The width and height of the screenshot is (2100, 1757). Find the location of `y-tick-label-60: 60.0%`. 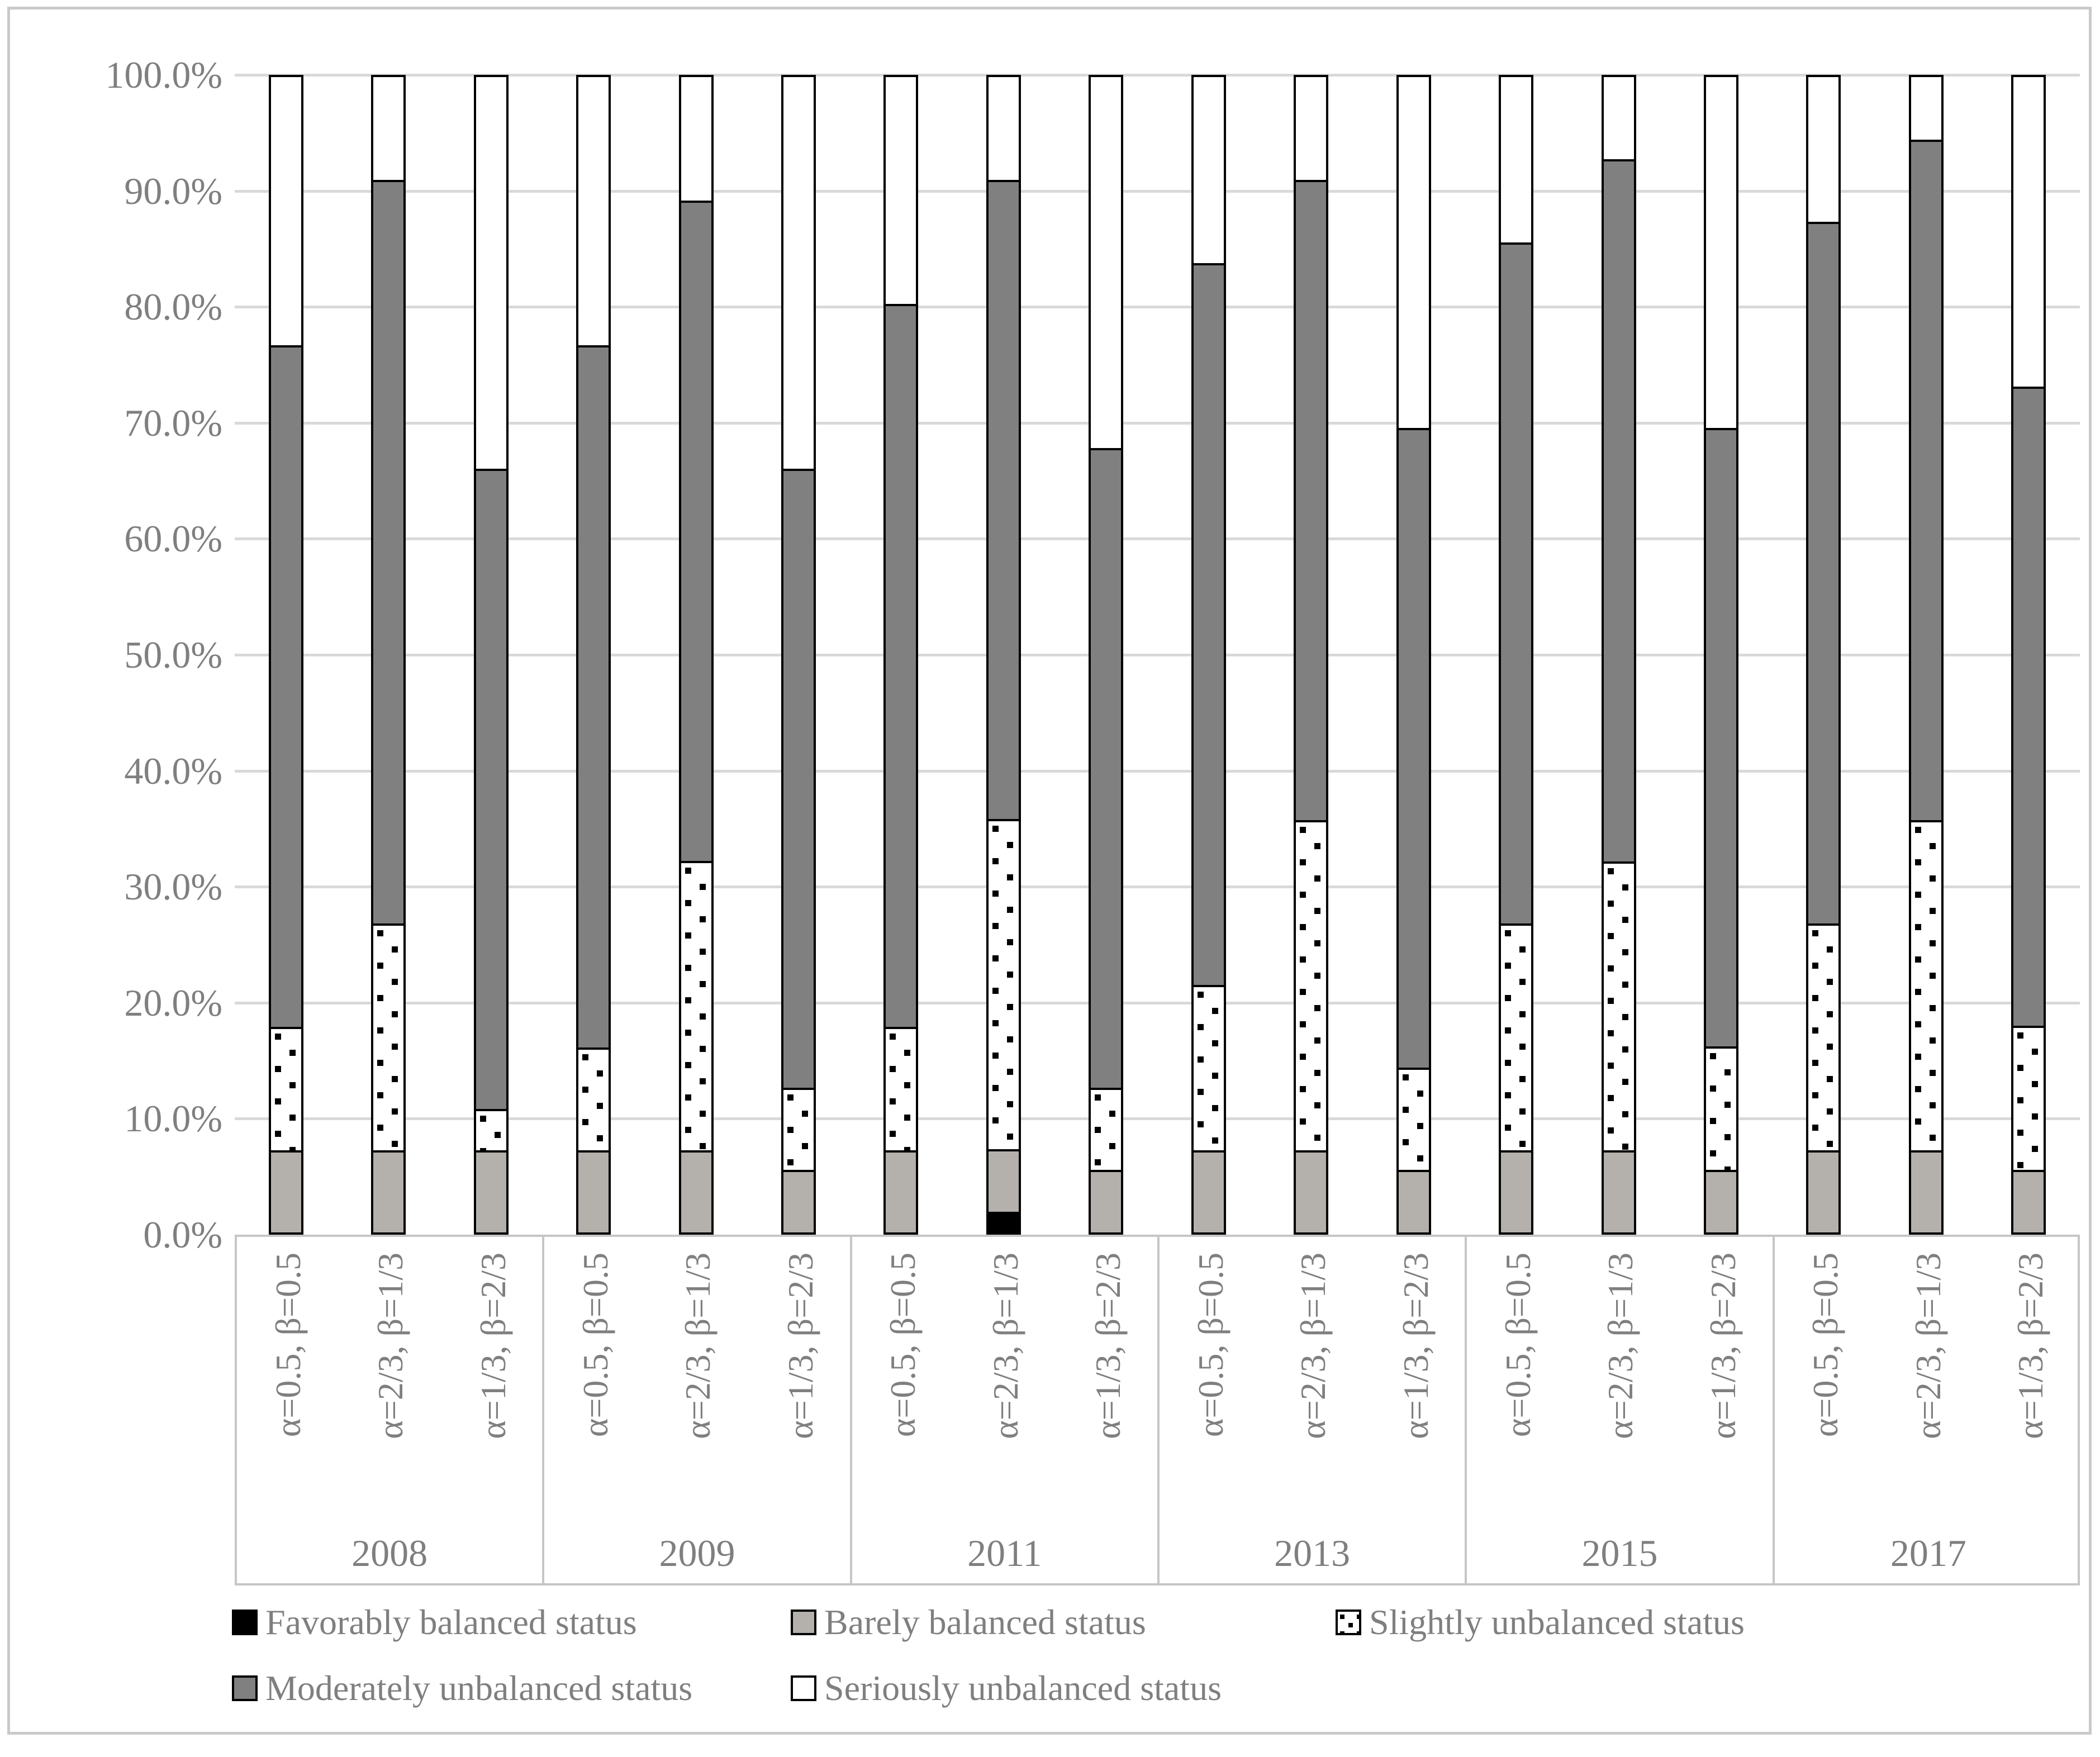

y-tick-label-60: 60.0% is located at coordinates (173, 538).